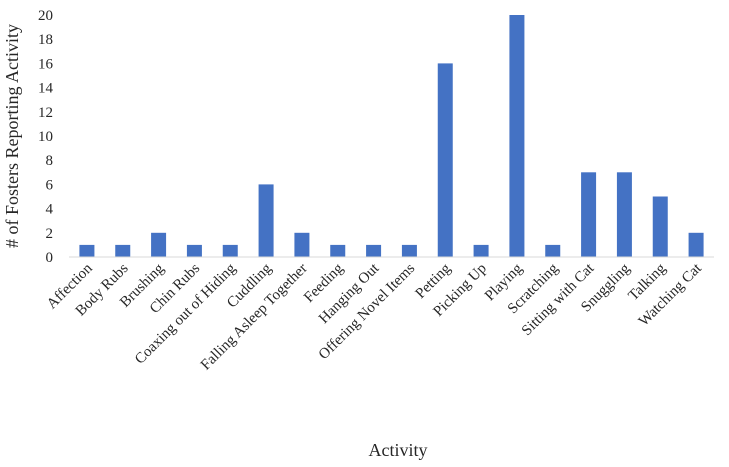 The width and height of the screenshot is (729, 467). I want to click on y-tick-label: 6, so click(50, 185).